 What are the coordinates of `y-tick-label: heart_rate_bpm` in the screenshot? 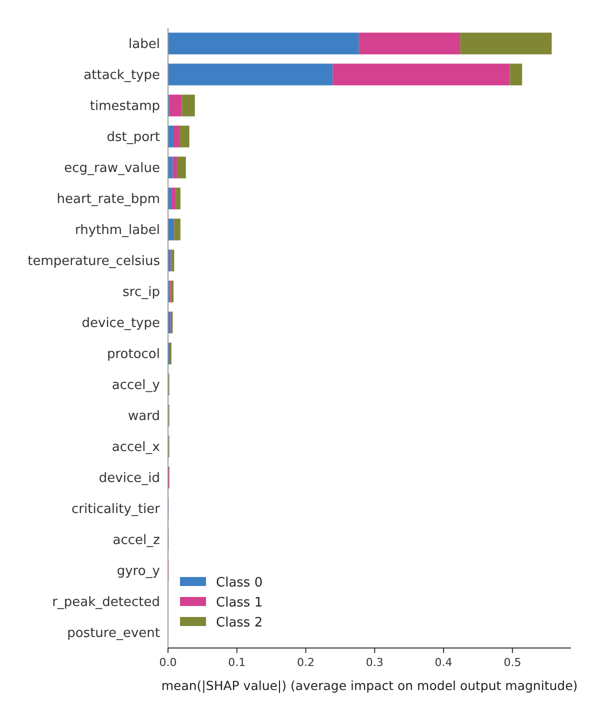 It's located at (108, 200).